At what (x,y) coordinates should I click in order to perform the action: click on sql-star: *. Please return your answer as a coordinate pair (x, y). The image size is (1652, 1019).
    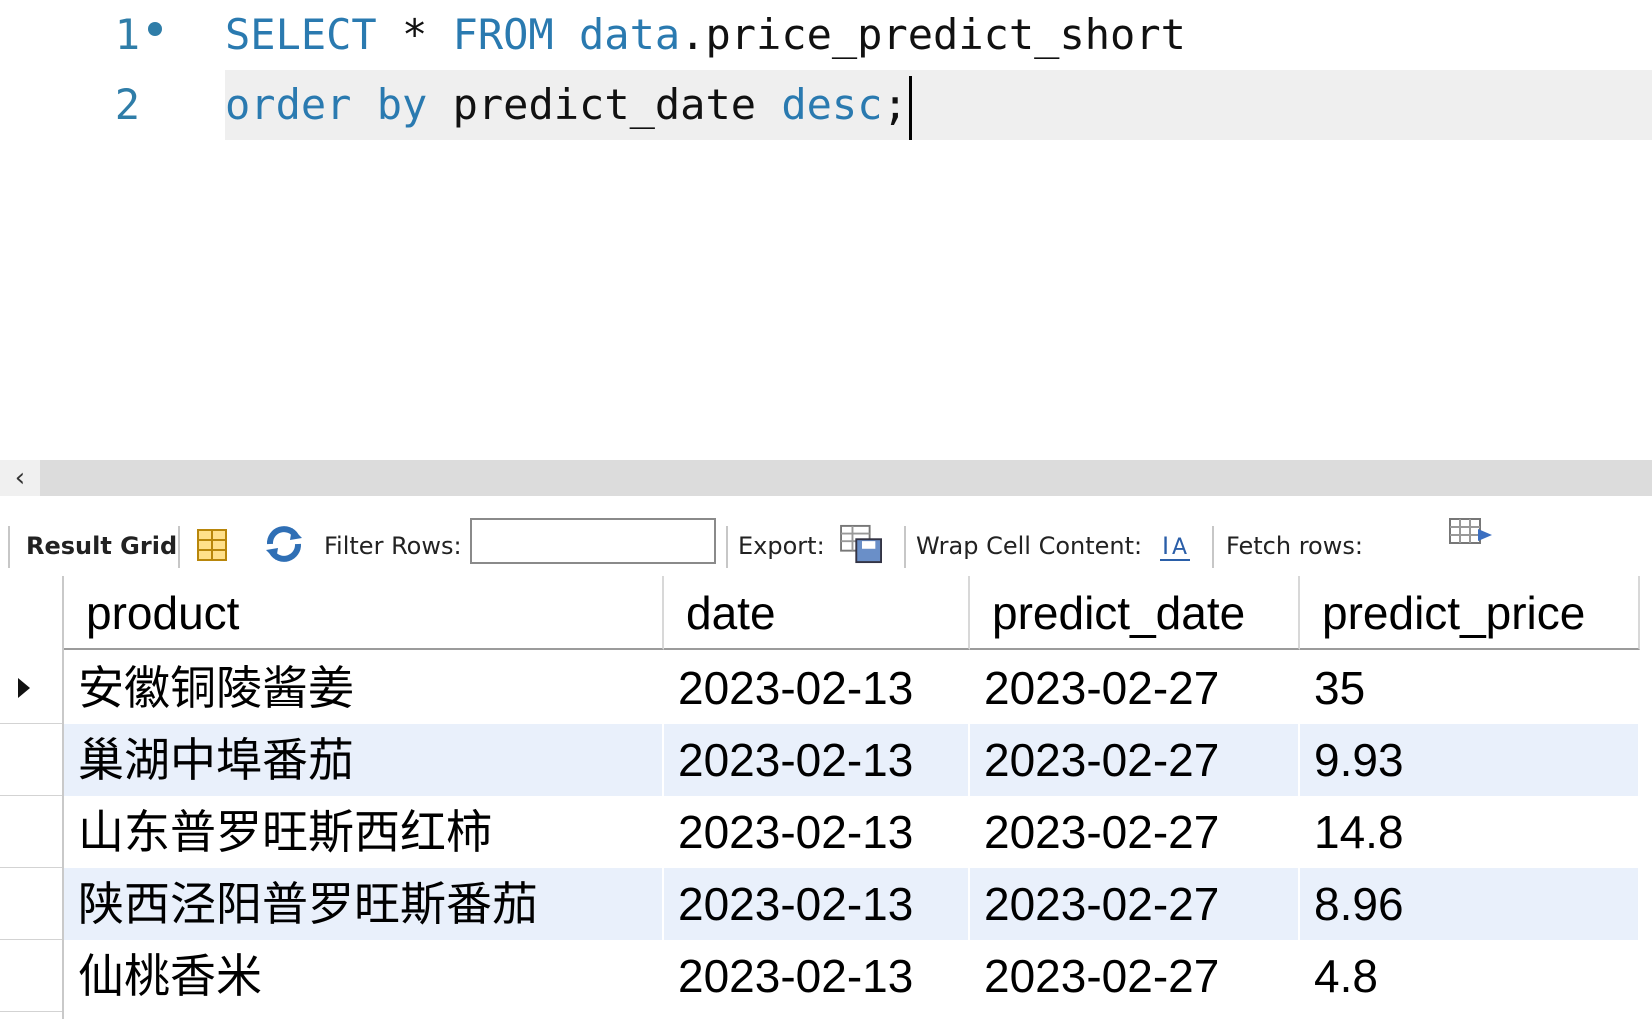
    Looking at the image, I should click on (414, 34).